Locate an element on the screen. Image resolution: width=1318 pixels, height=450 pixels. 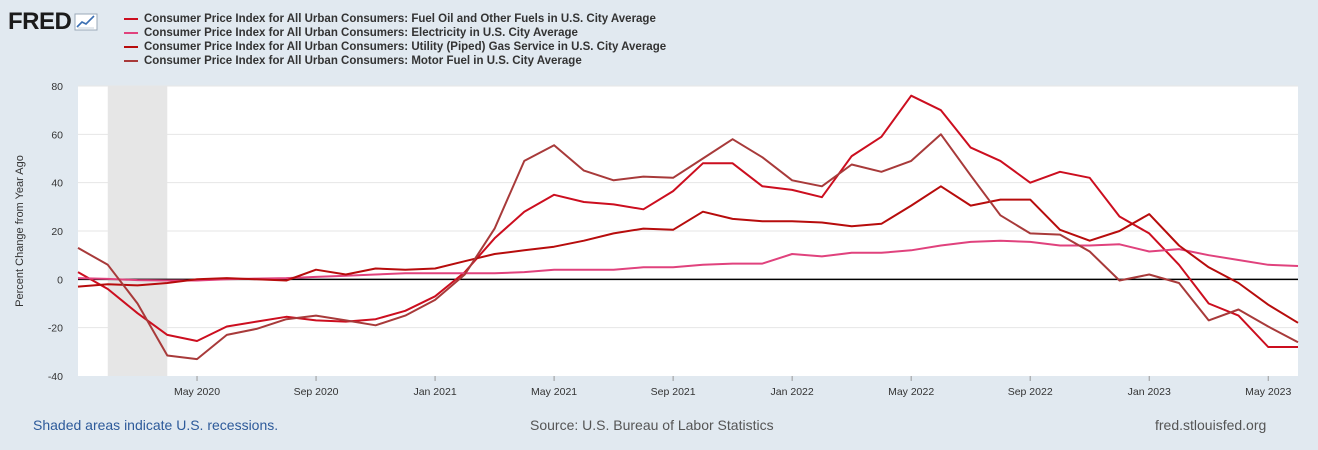
x-tick-label: Jan 2023 is located at coordinates (1149, 392).